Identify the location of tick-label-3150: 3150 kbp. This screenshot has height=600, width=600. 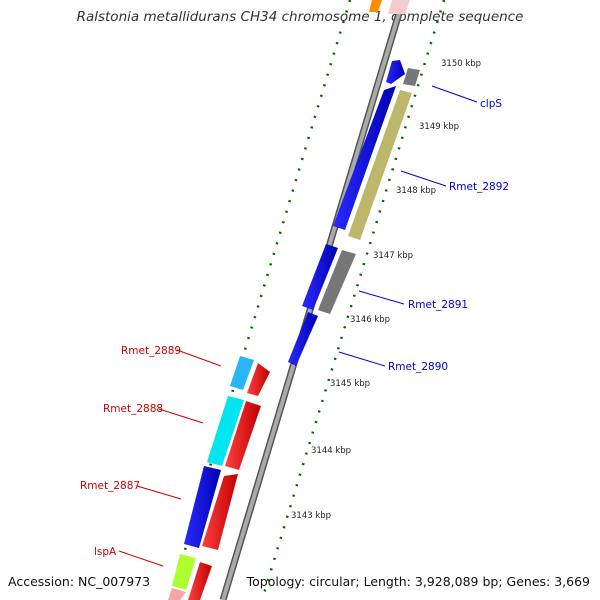
(461, 64).